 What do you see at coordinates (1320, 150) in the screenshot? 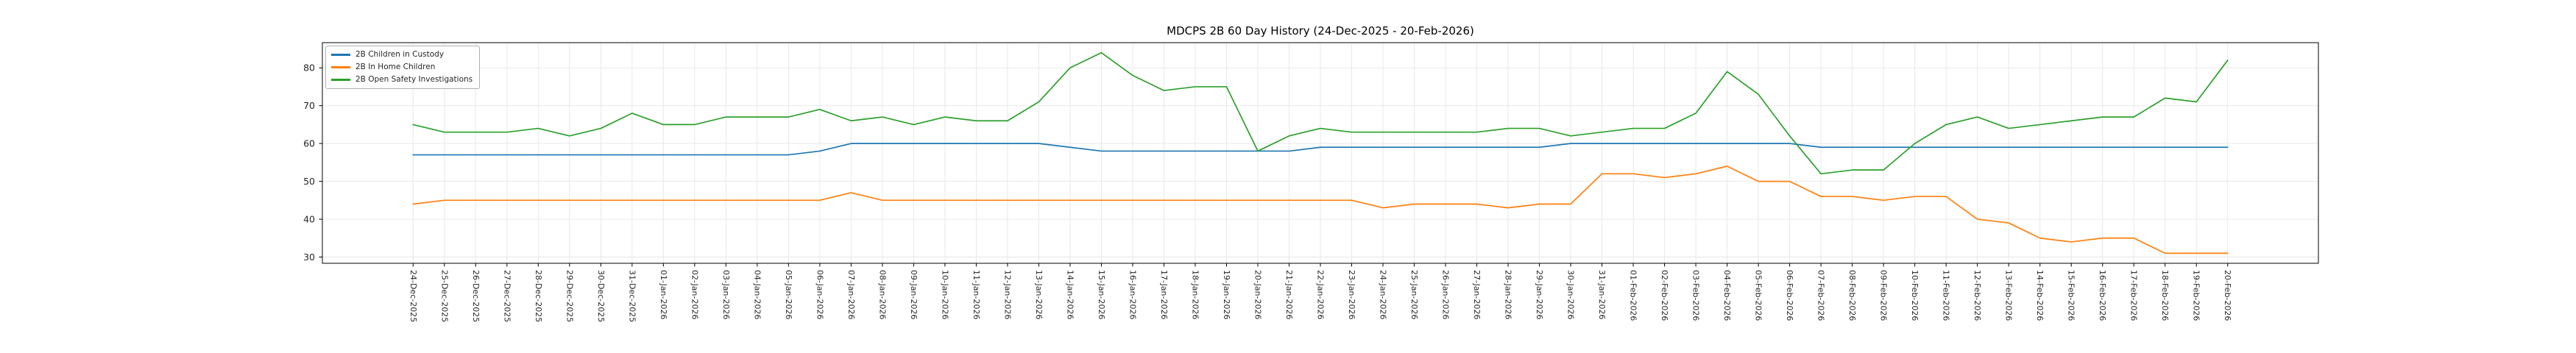
I see `series-line-2b-children-in-custody` at bounding box center [1320, 150].